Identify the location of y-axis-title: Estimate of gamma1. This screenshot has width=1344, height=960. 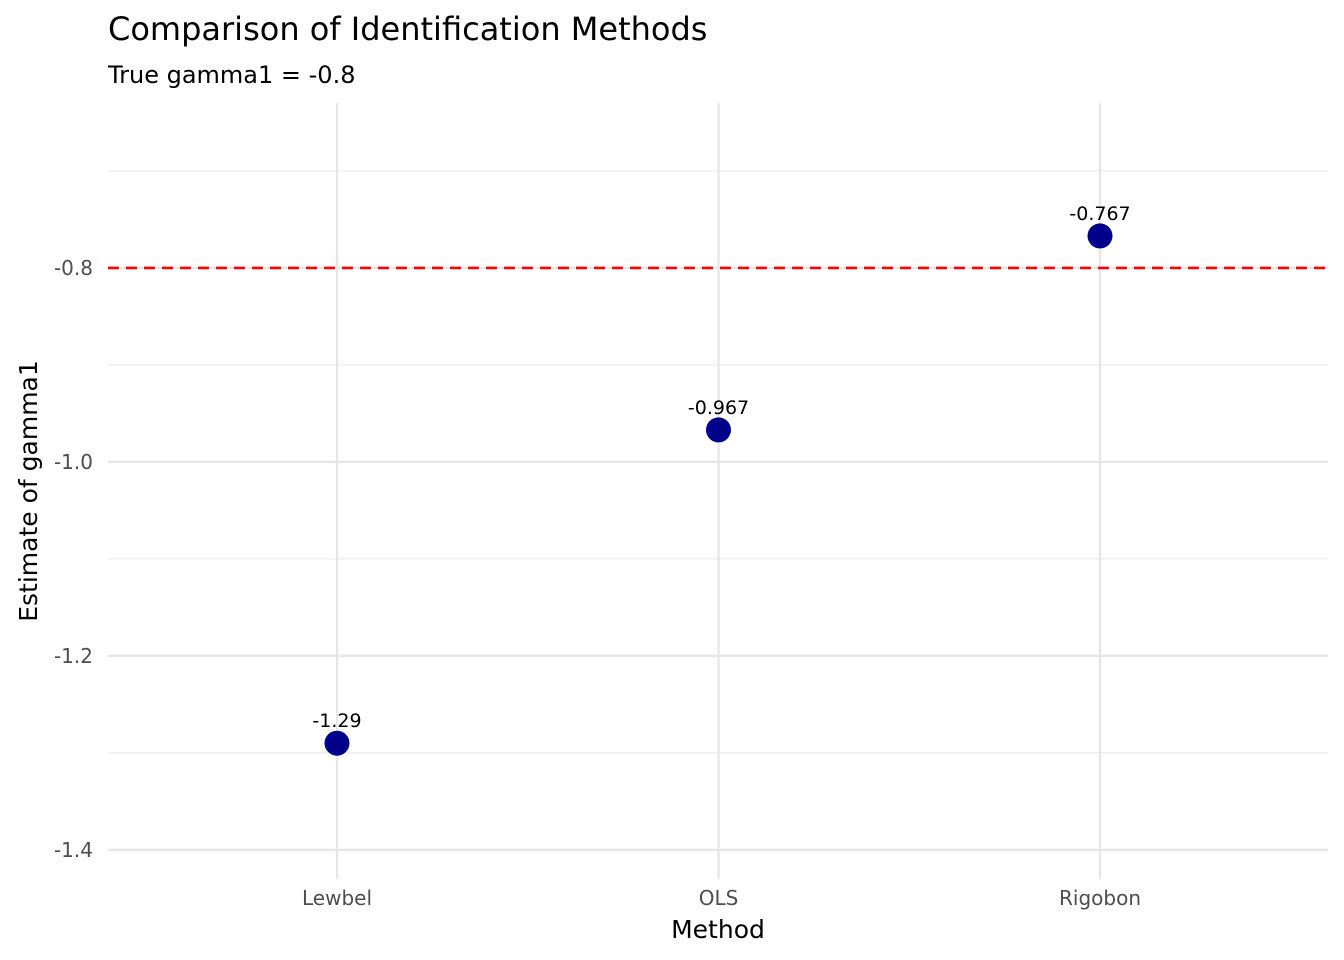
(28, 491).